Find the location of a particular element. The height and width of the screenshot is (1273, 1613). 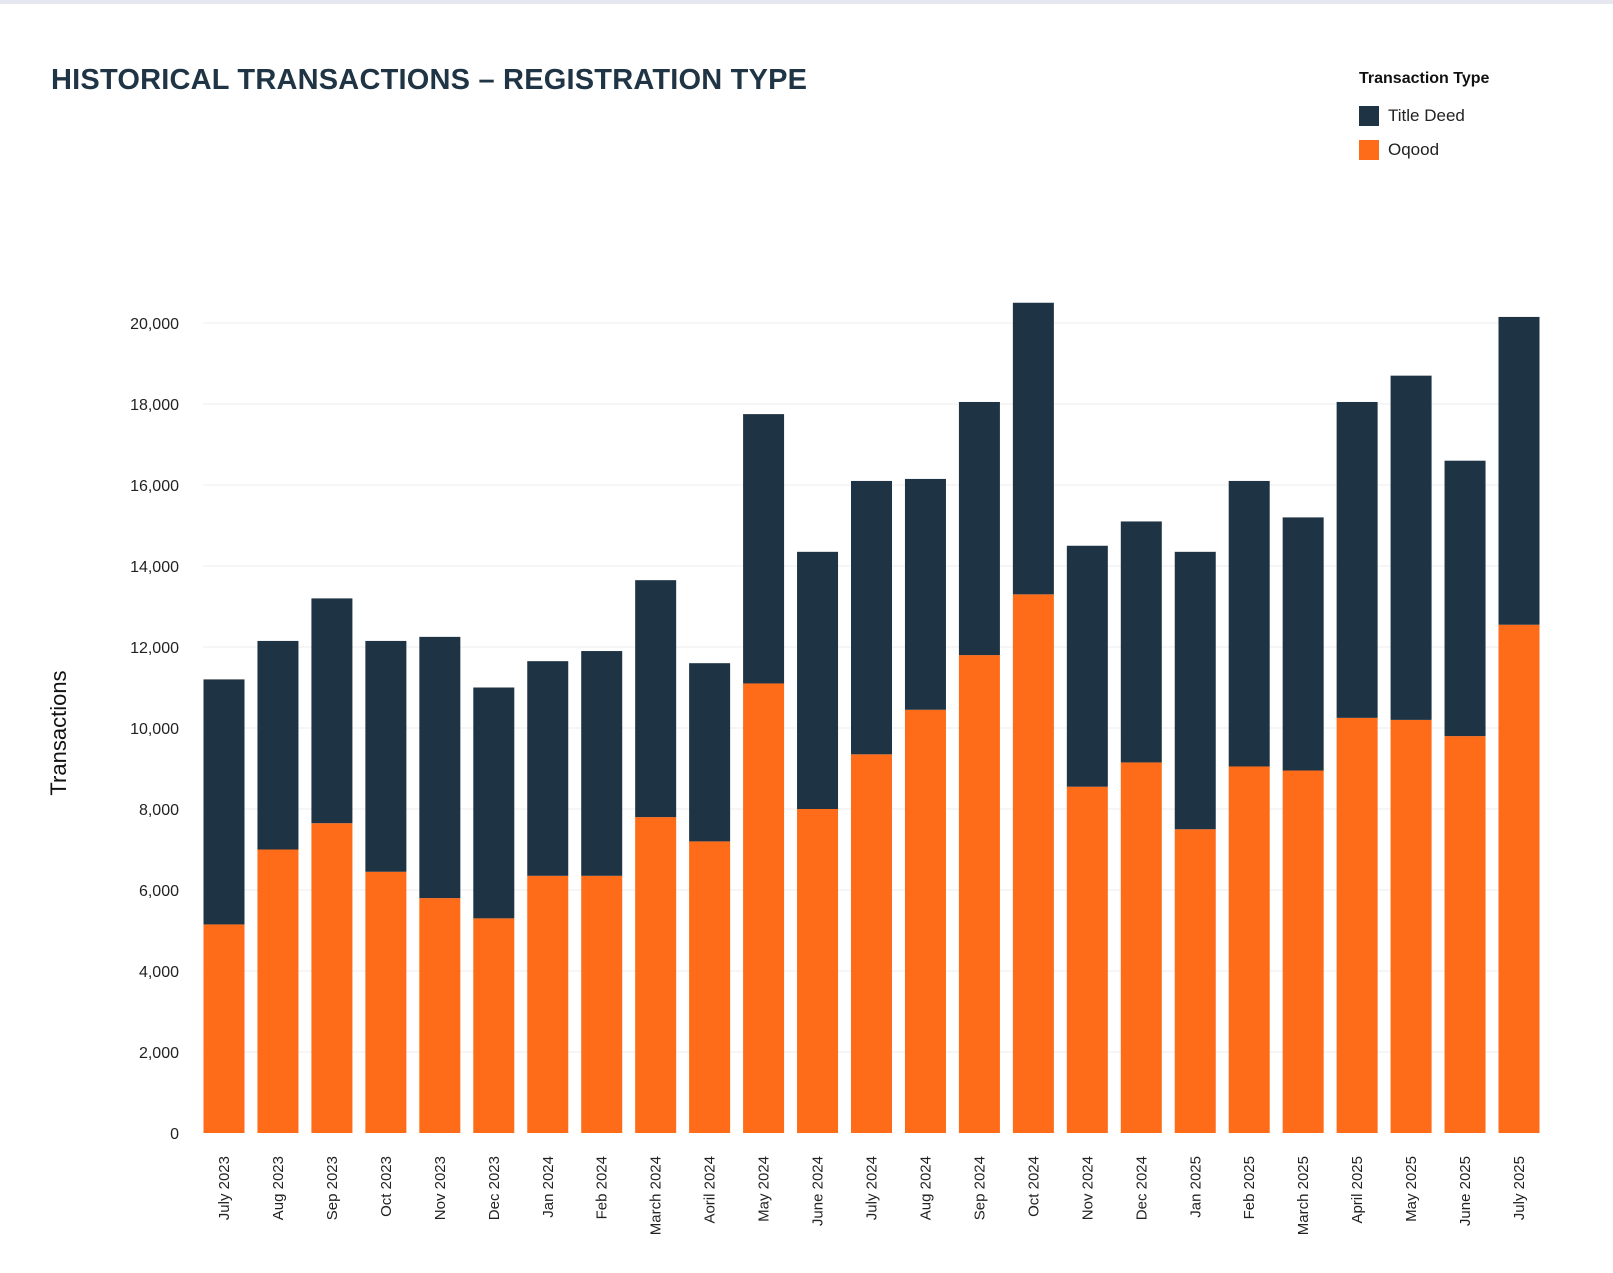

y-tick-label: 0 is located at coordinates (174, 1134).